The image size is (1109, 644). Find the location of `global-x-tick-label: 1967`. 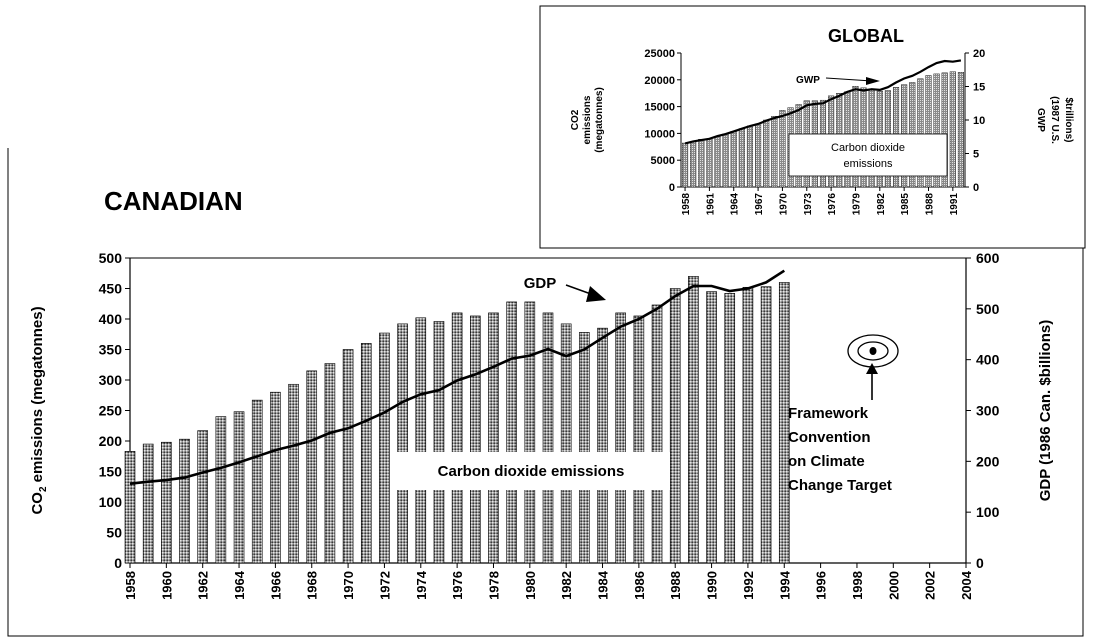

global-x-tick-label: 1967 is located at coordinates (759, 204).